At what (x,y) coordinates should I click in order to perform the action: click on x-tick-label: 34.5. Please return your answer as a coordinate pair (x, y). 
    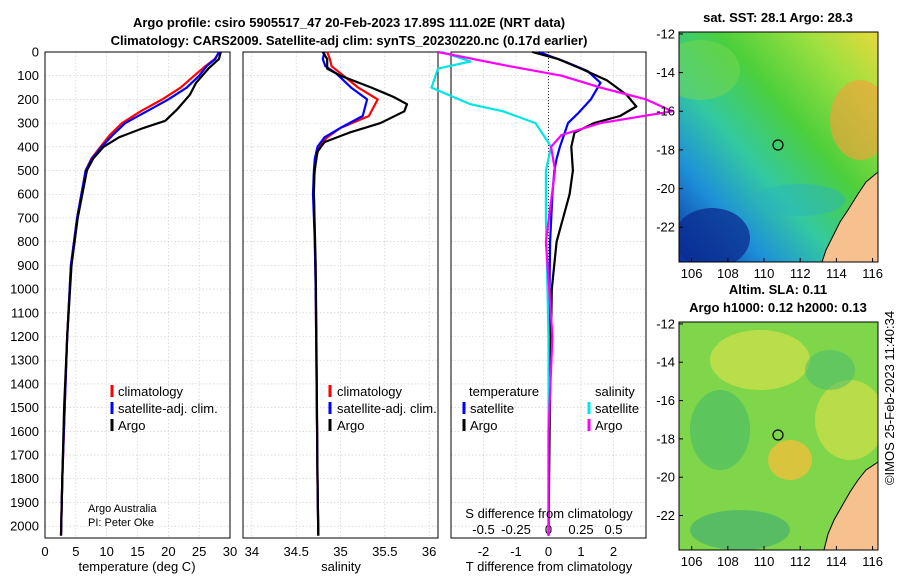
    Looking at the image, I should click on (296, 551).